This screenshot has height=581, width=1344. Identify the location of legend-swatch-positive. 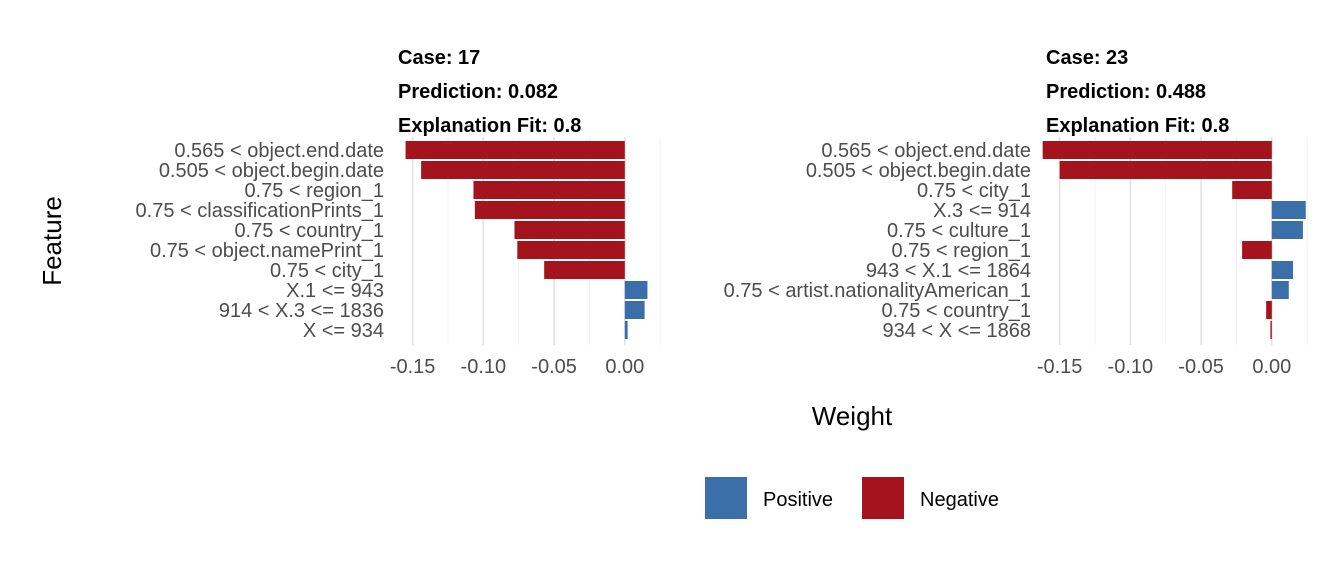
(726, 498).